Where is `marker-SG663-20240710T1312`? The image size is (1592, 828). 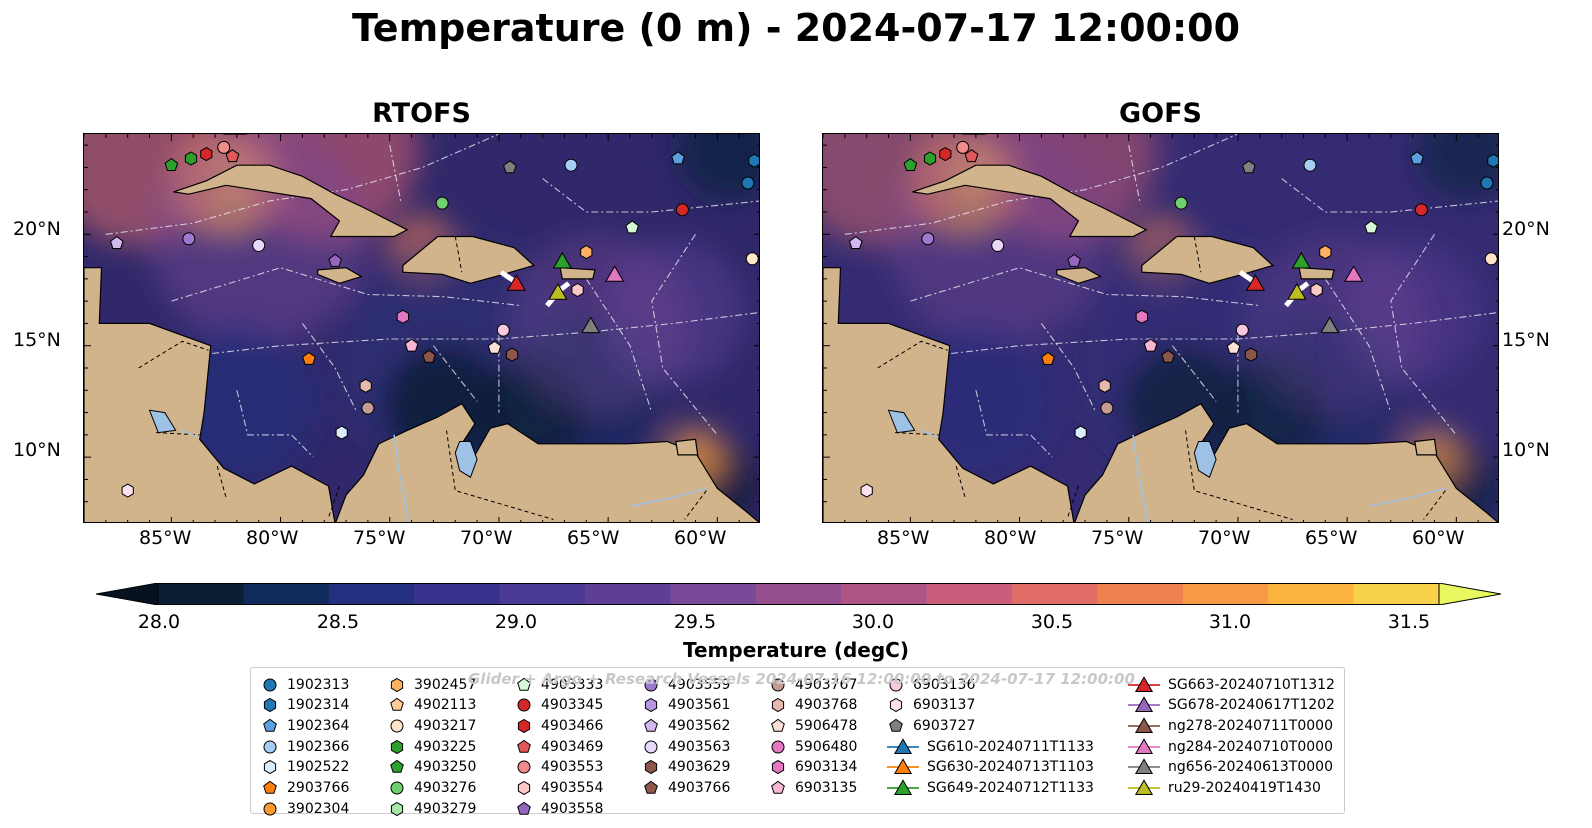 marker-SG663-20240710T1312 is located at coordinates (1255, 282).